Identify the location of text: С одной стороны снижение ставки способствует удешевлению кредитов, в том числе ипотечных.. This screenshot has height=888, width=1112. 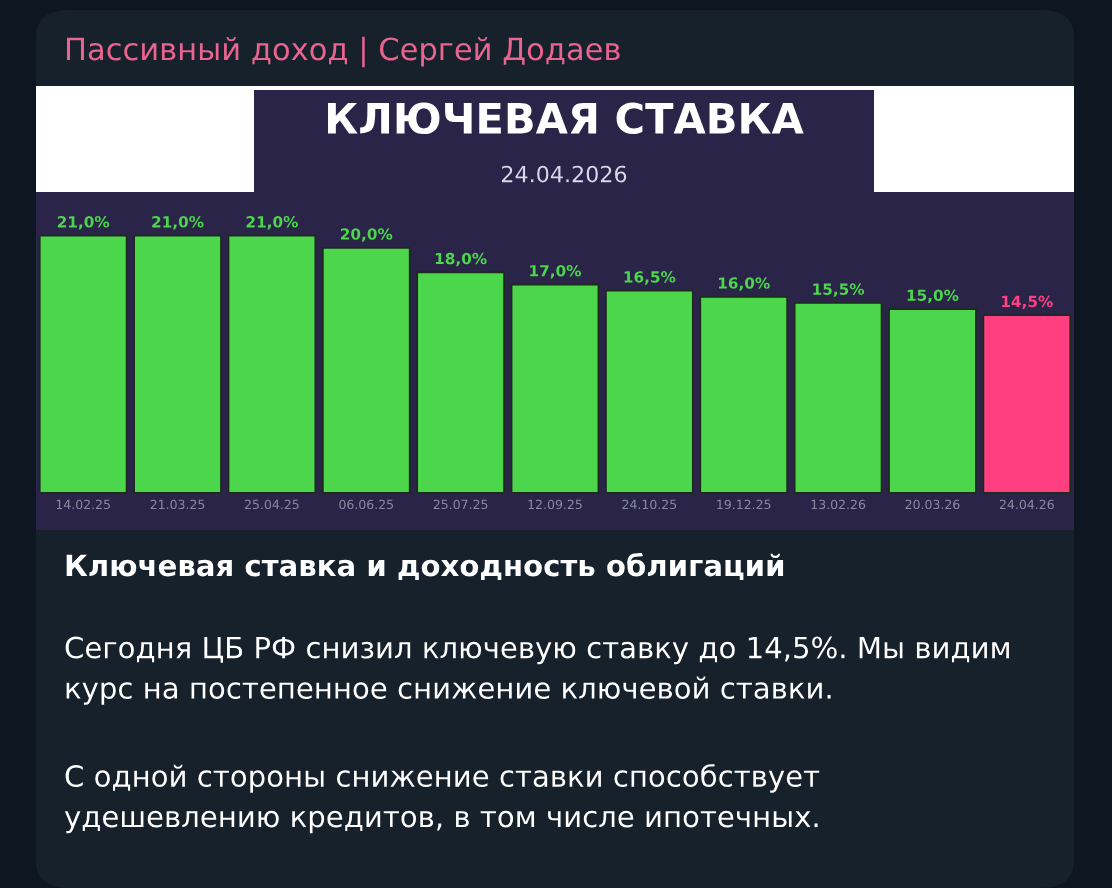
(442, 799).